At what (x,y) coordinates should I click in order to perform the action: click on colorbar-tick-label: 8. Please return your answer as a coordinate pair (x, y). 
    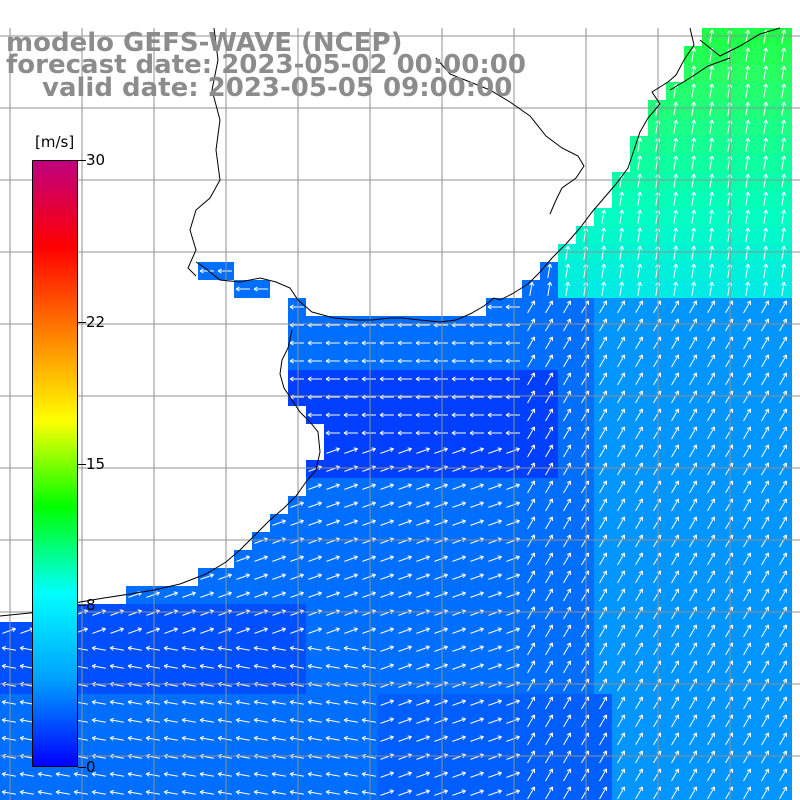
    Looking at the image, I should click on (91, 605).